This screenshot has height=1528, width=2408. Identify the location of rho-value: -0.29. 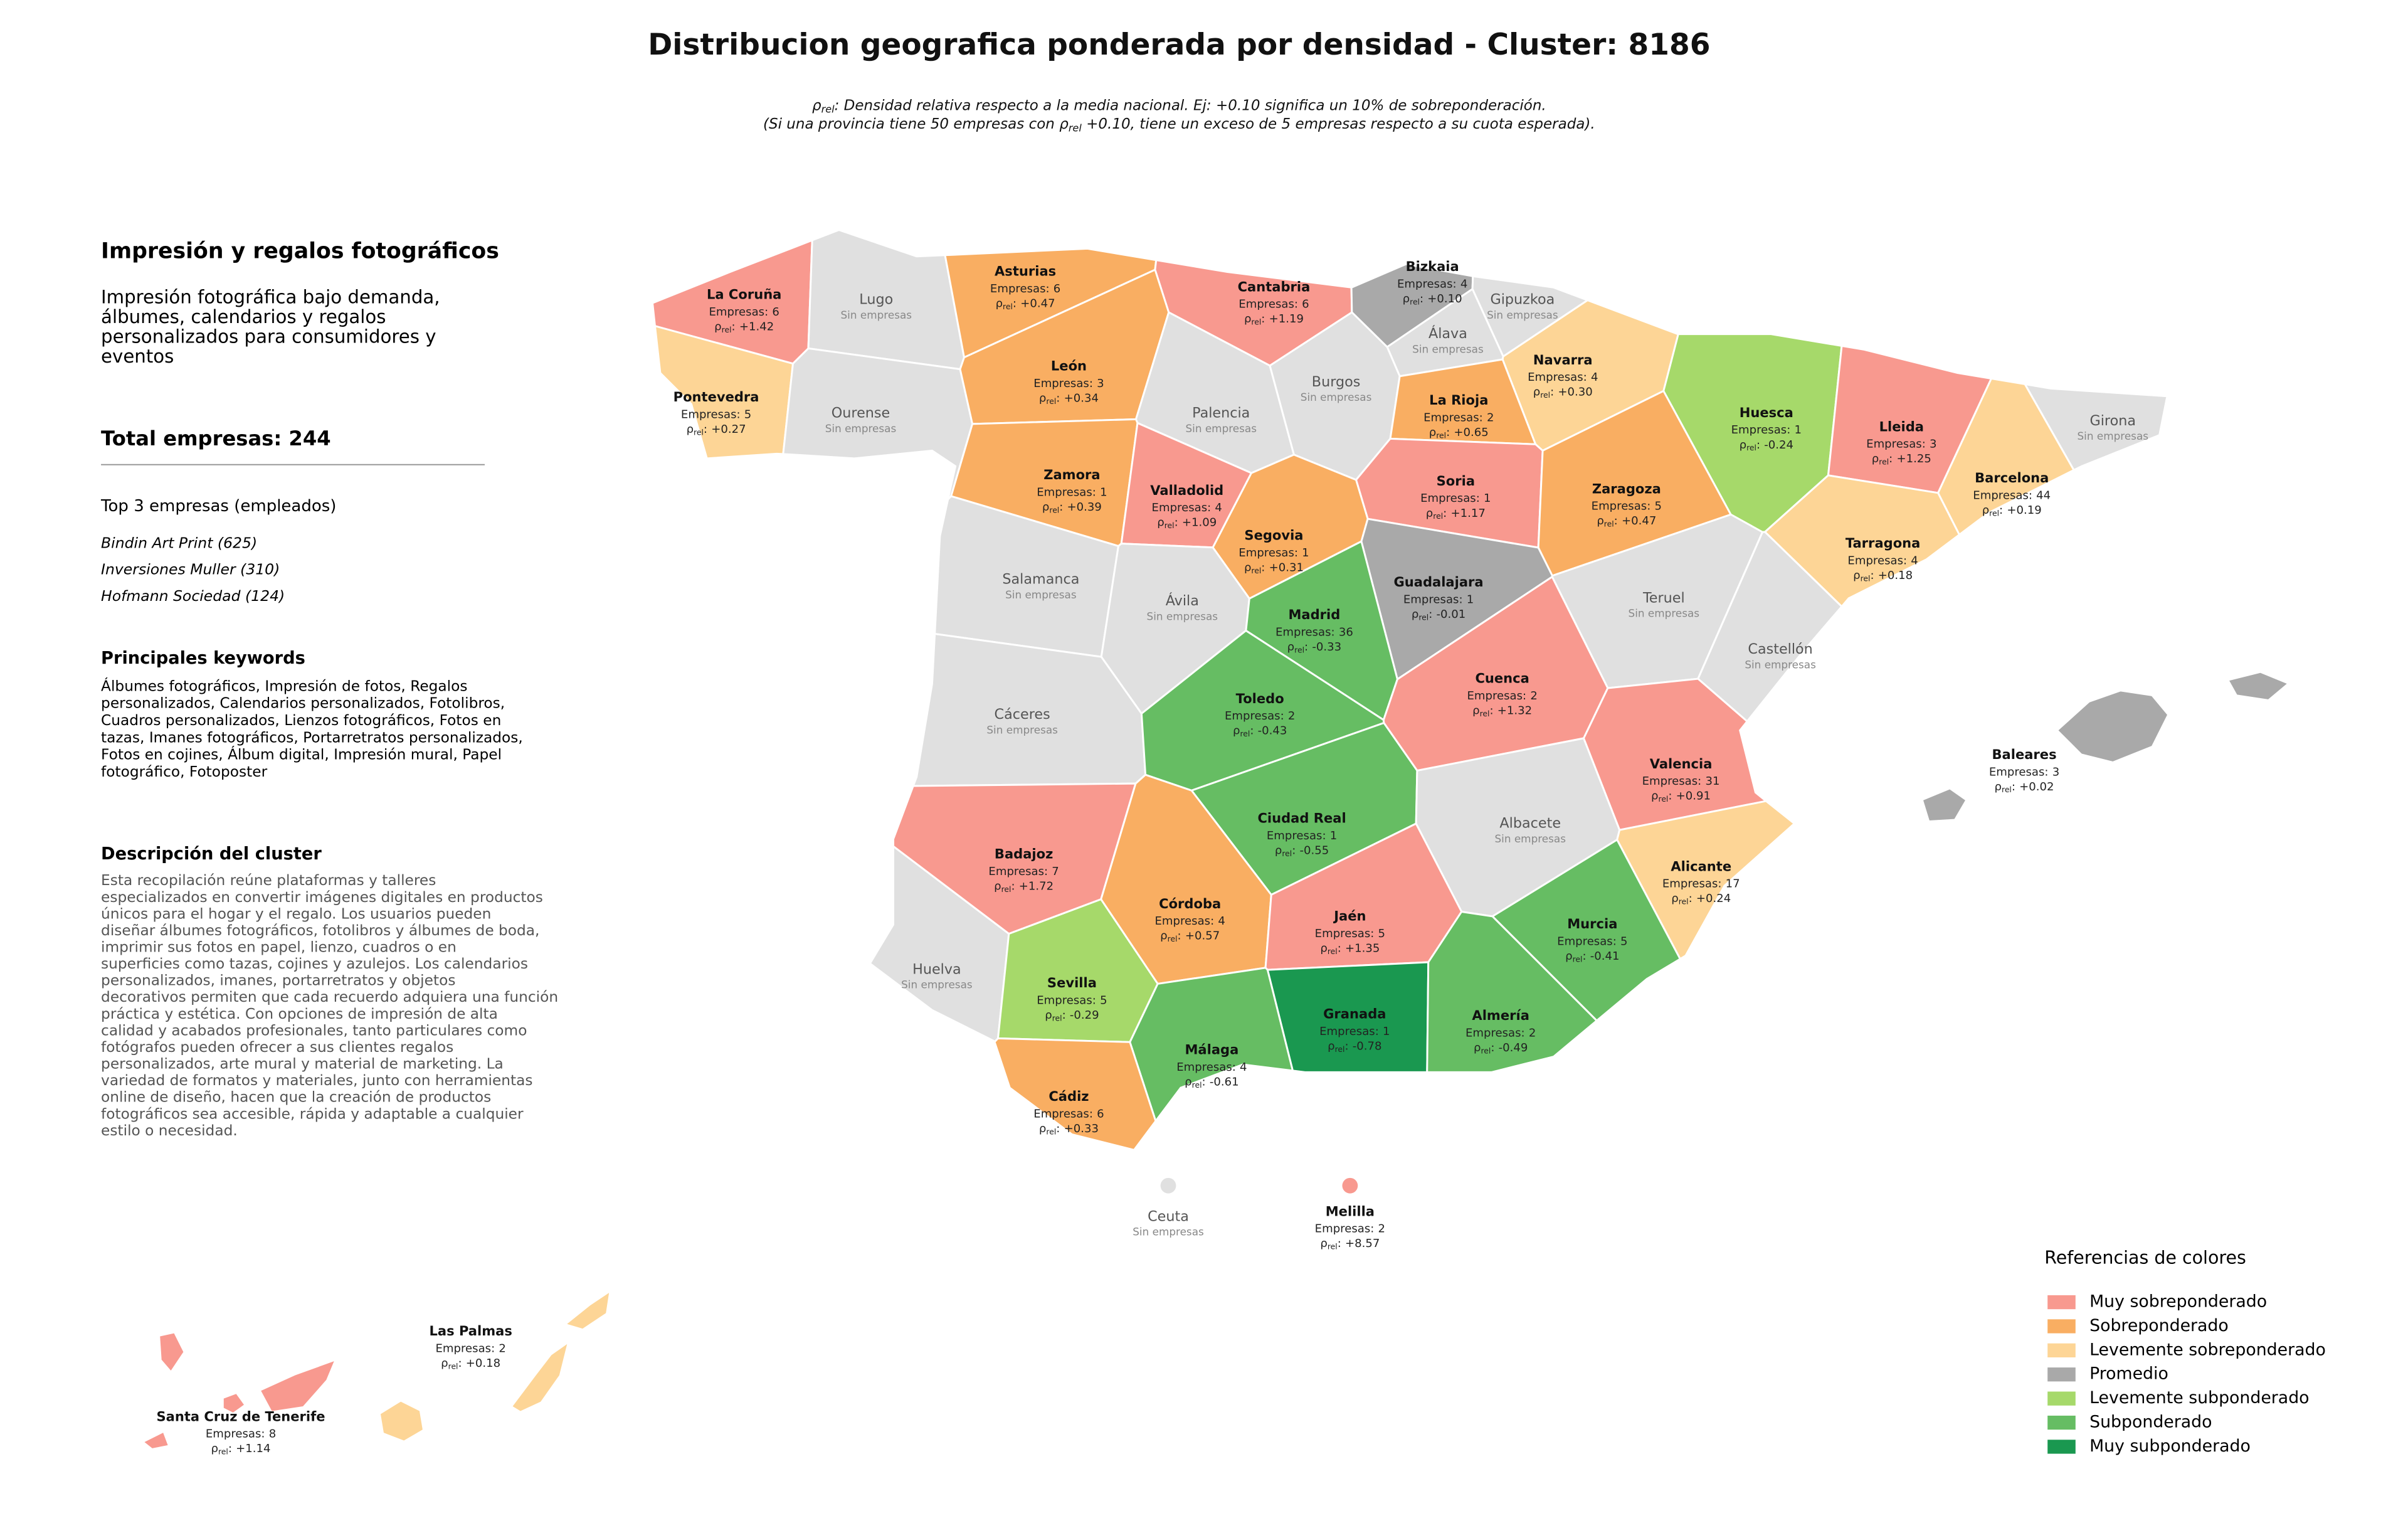
(1084, 1015).